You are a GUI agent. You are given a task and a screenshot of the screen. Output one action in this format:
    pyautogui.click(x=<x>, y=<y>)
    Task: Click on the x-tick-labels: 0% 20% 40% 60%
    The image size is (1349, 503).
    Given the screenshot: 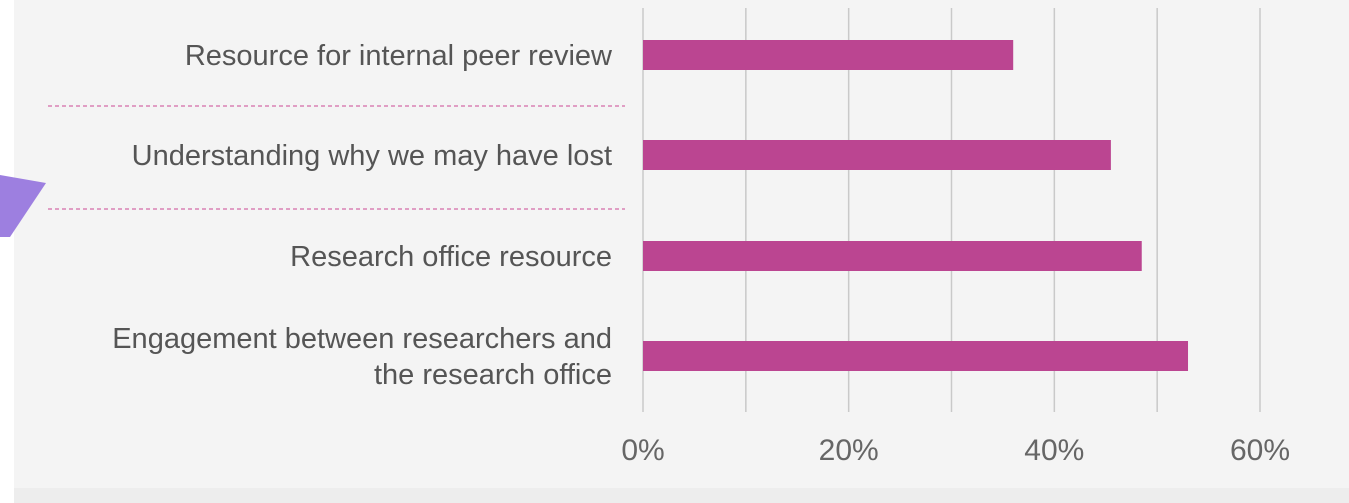 What is the action you would take?
    pyautogui.click(x=955, y=450)
    